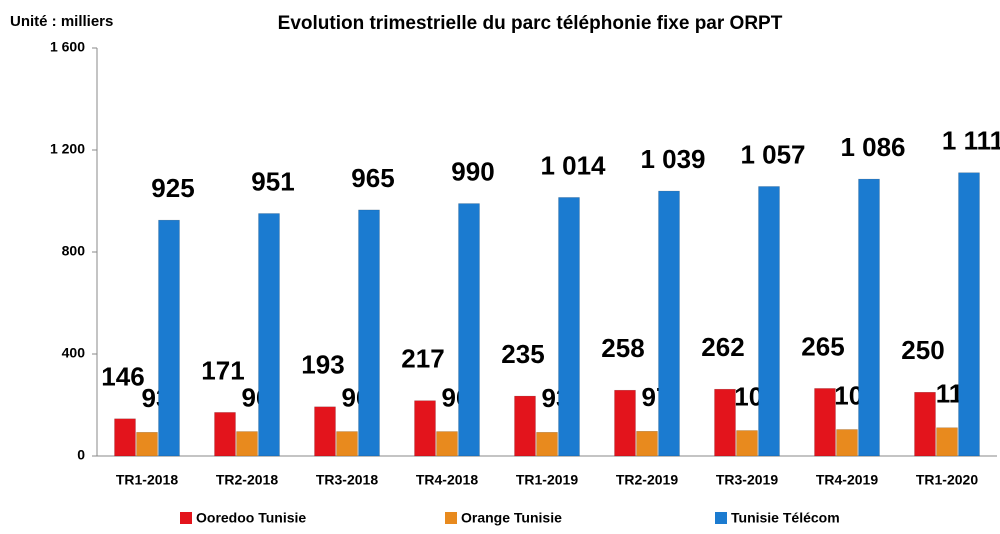 The height and width of the screenshot is (534, 1000). I want to click on x-tick-label: TR4-2018, so click(447, 480).